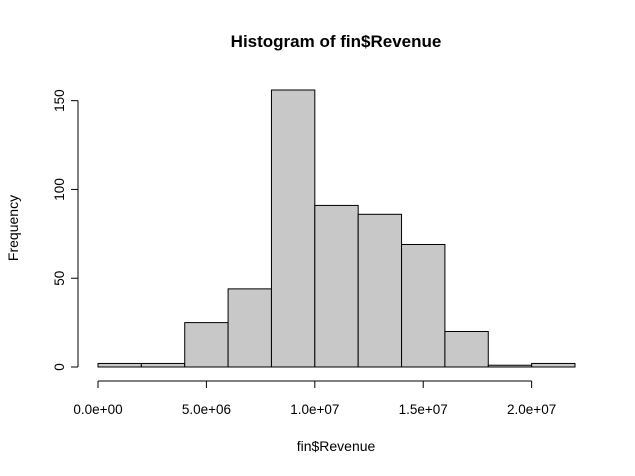  Describe the element at coordinates (59, 367) in the screenshot. I see `y-tick-label: 0` at that location.